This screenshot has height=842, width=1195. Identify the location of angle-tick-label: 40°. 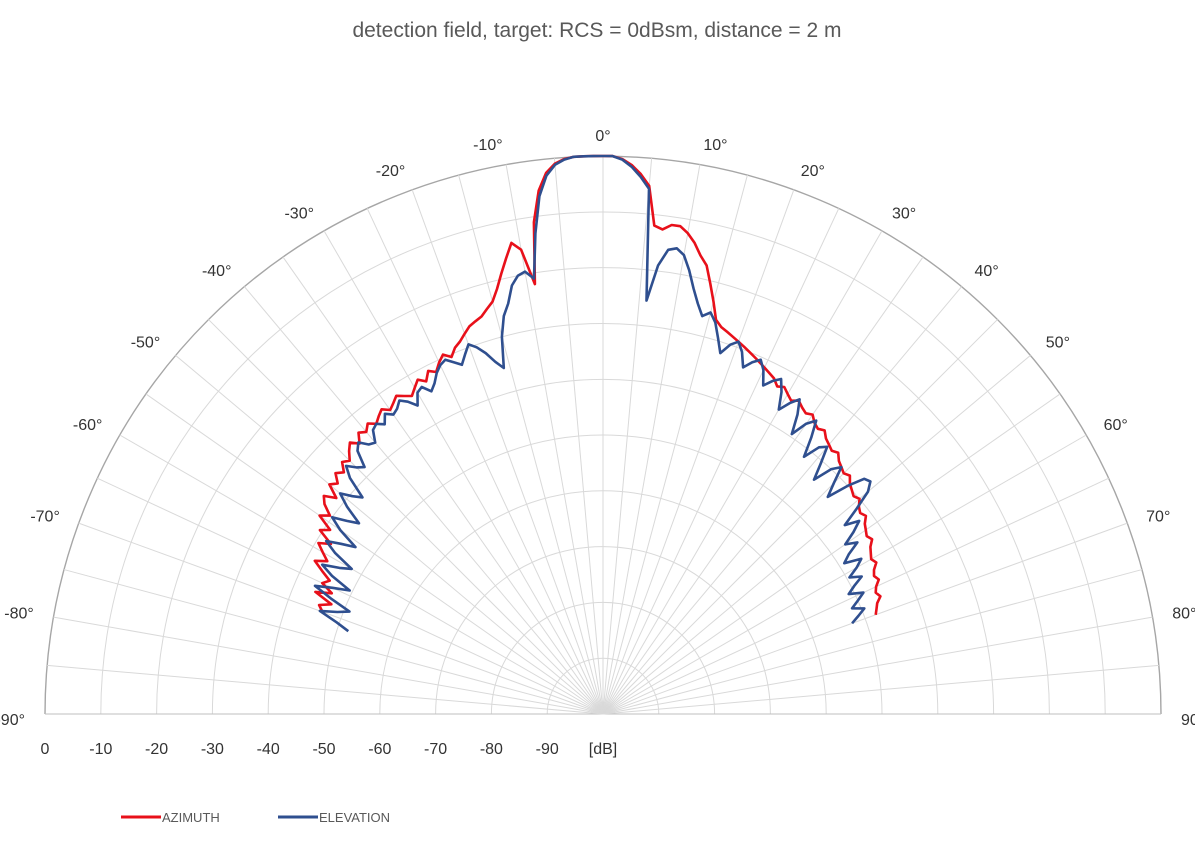
(987, 271).